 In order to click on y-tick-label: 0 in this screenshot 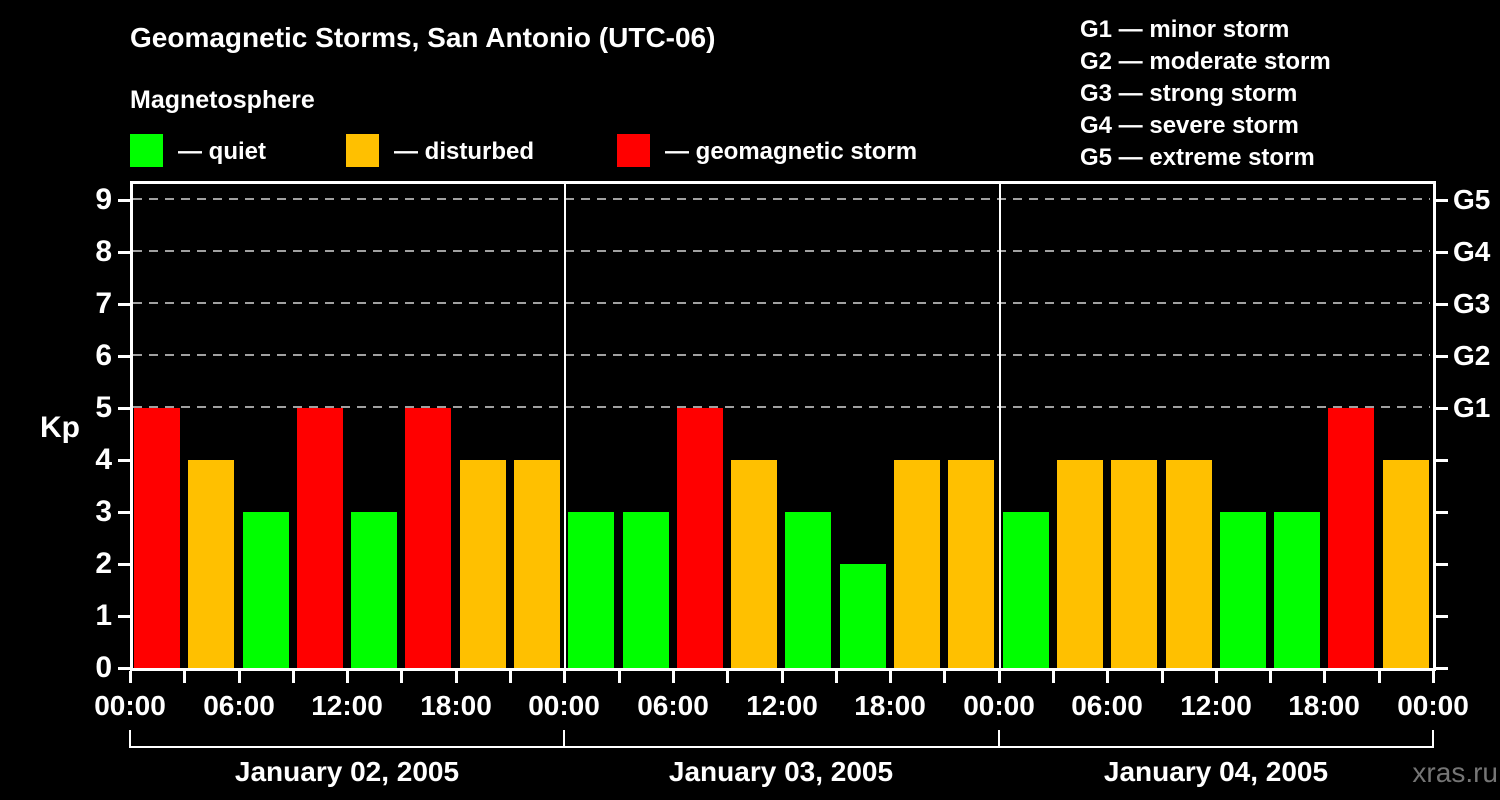, I will do `click(103, 667)`.